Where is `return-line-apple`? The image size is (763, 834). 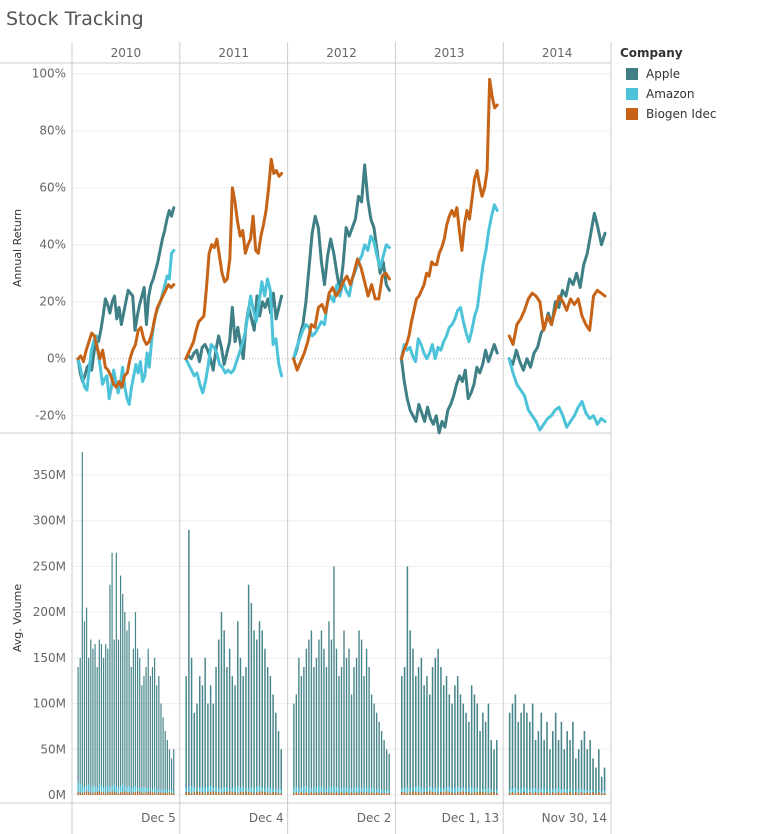
return-line-apple is located at coordinates (341, 262).